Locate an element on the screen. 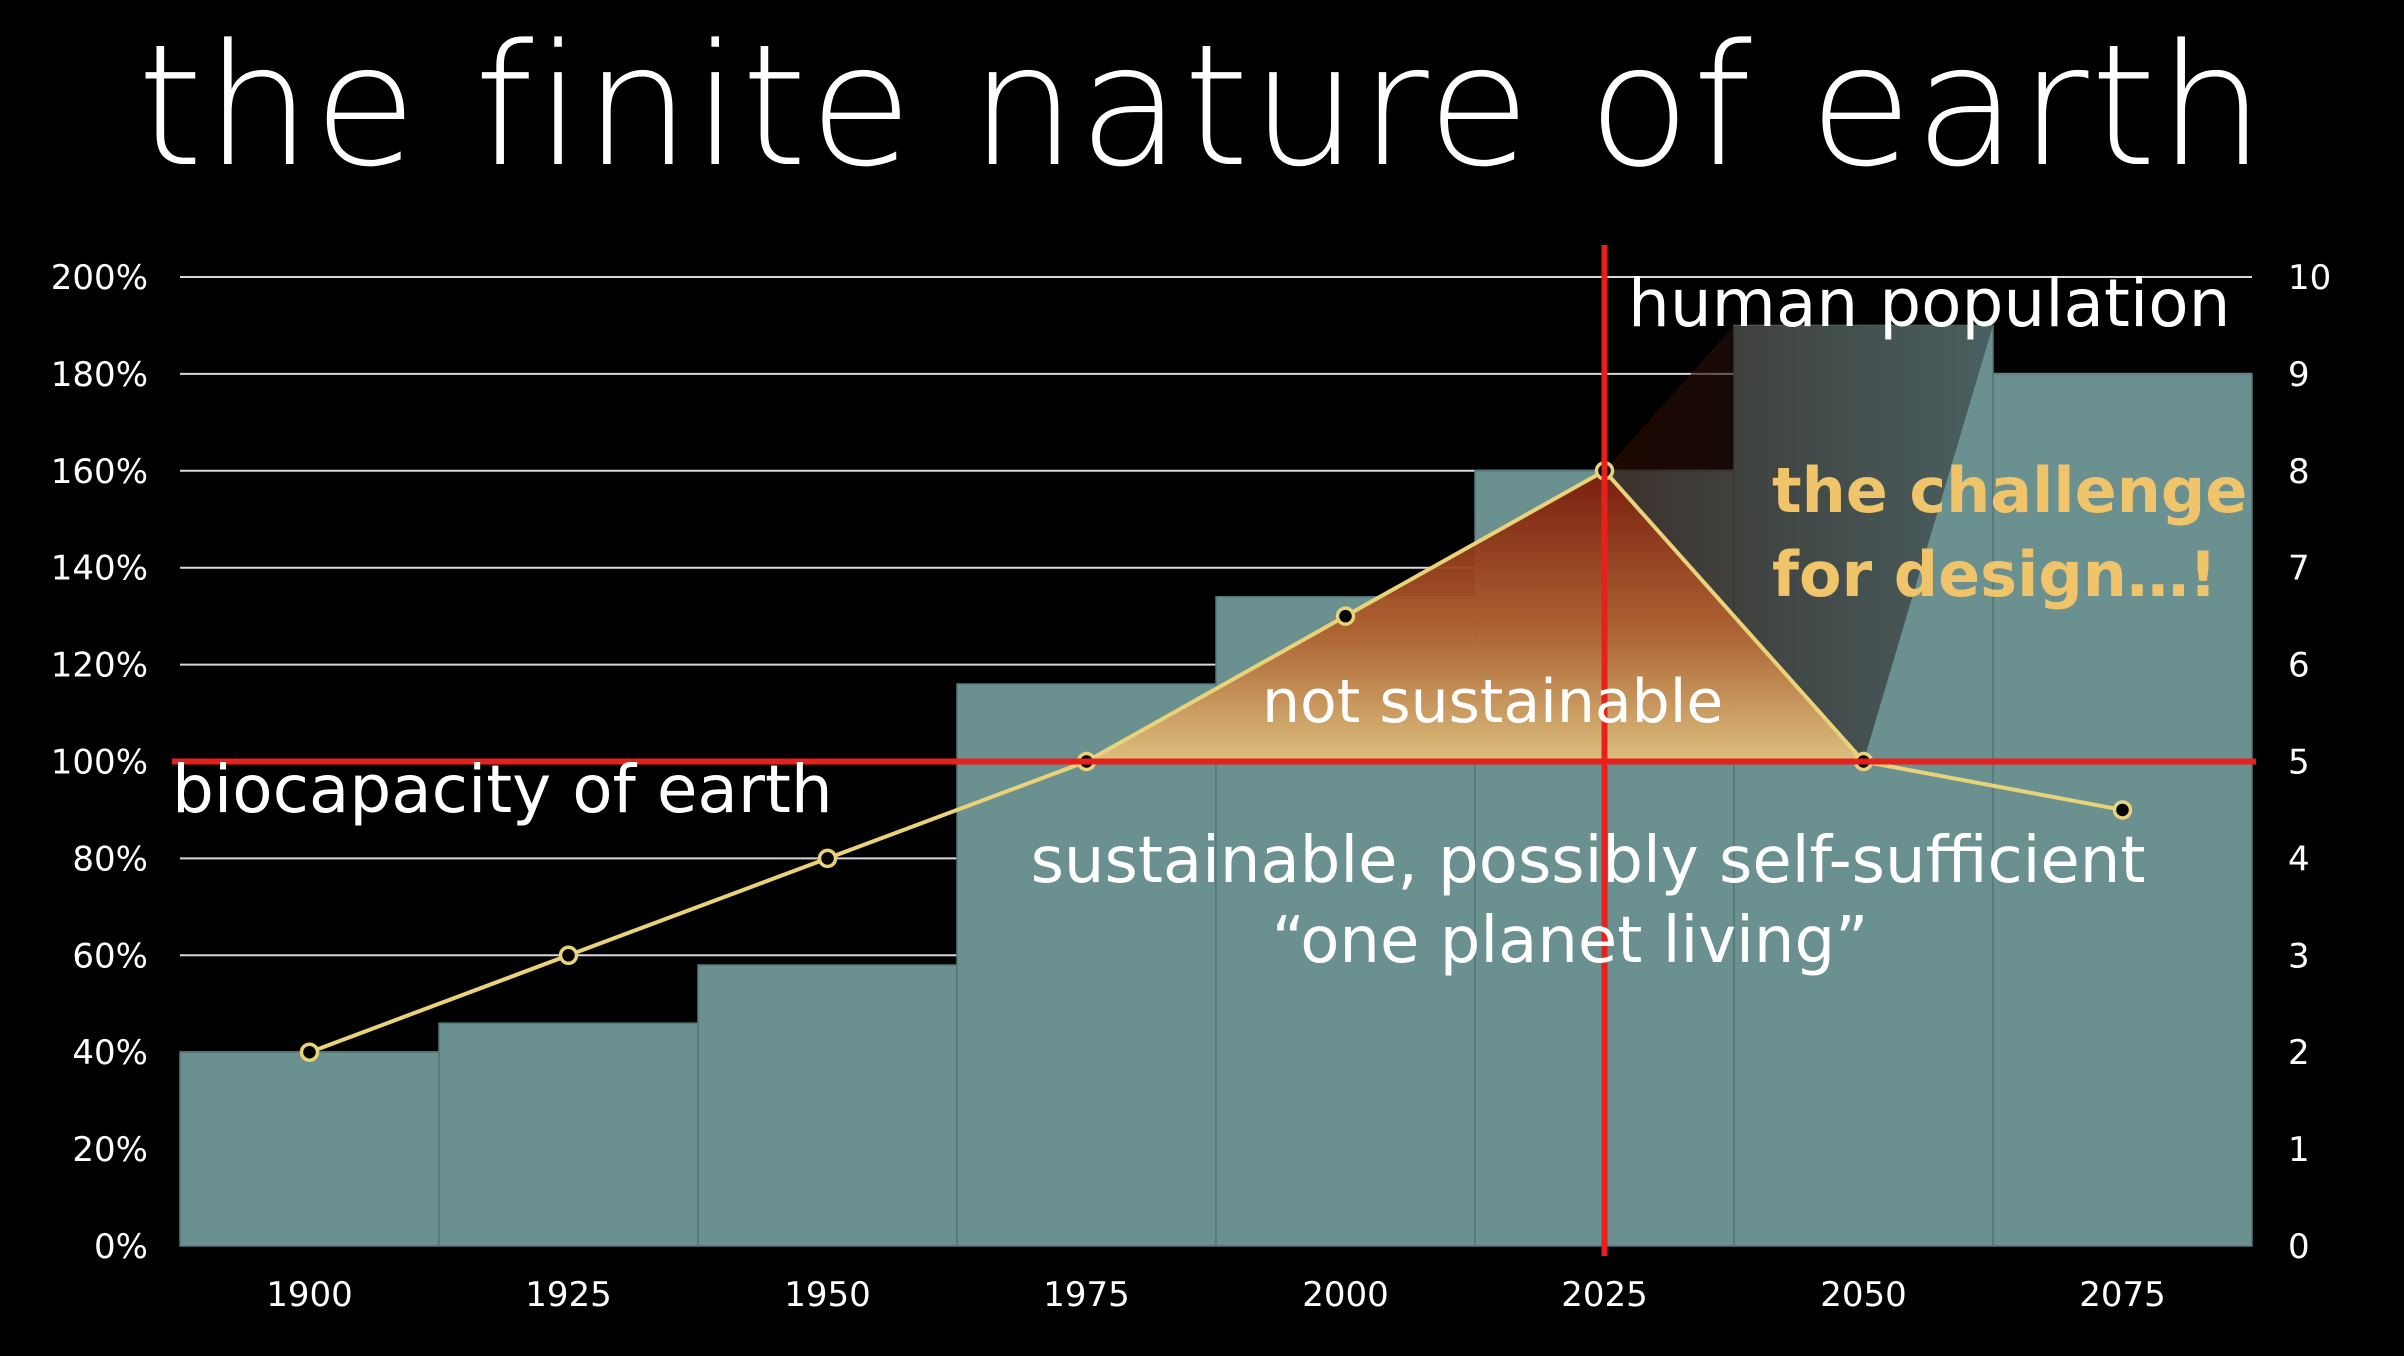 This screenshot has height=1356, width=2404. challenge-area is located at coordinates (1798, 543).